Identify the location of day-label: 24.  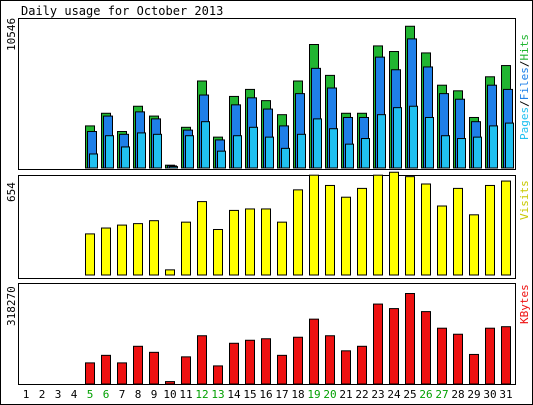
(394, 394).